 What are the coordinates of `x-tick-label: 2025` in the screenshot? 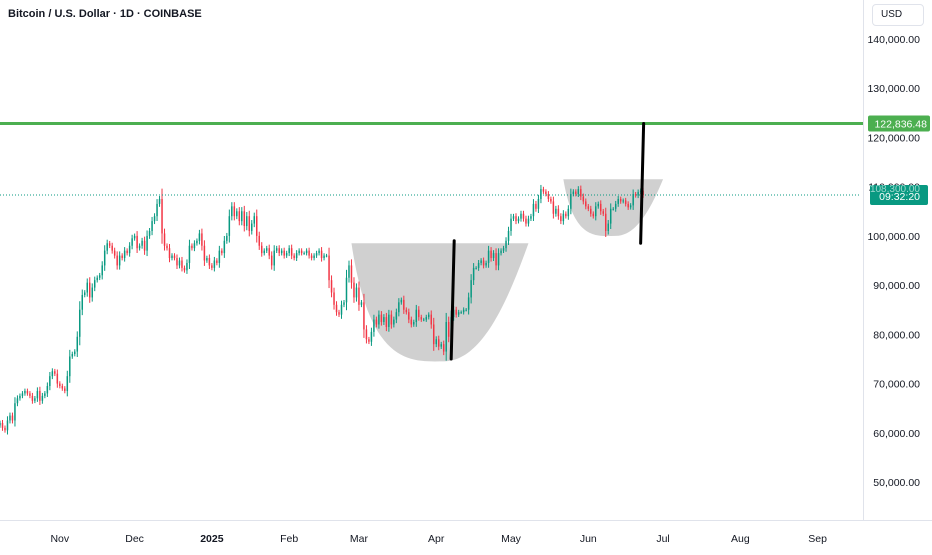 It's located at (212, 539).